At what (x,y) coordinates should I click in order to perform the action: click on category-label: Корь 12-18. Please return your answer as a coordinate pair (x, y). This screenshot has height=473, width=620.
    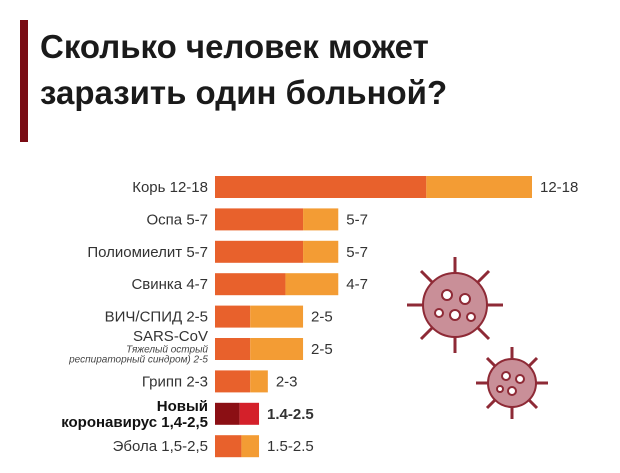
    Looking at the image, I should click on (170, 187).